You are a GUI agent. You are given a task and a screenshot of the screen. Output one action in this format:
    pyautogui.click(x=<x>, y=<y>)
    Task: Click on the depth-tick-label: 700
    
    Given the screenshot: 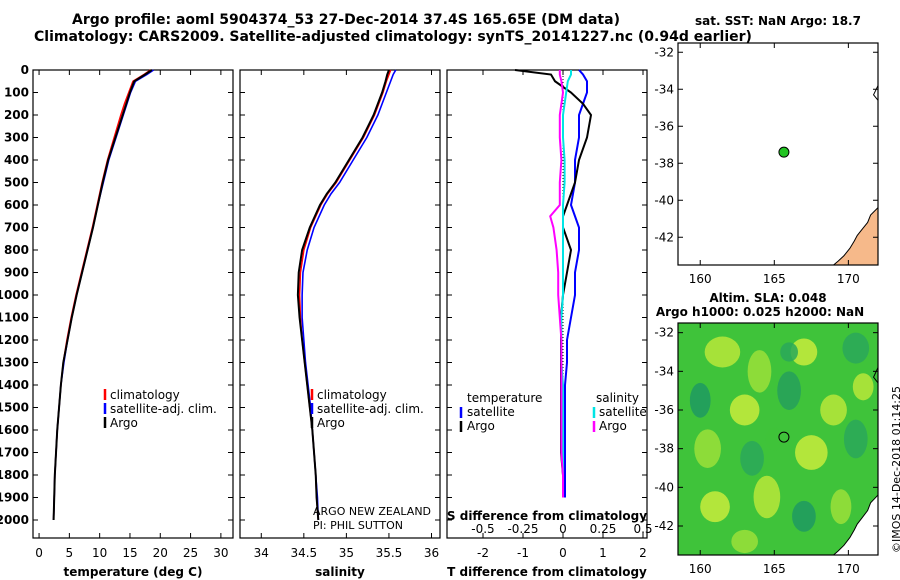 What is the action you would take?
    pyautogui.click(x=16, y=228)
    